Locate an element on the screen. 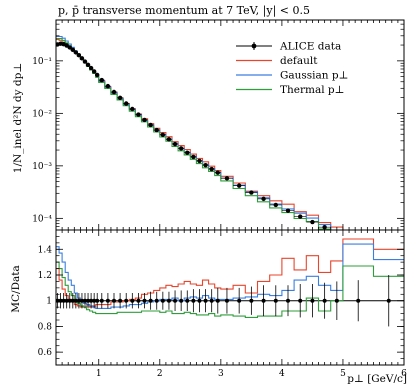 Image resolution: width=411 pixels, height=392 pixels. legend-entry-label: Thermal p⊥ is located at coordinates (312, 90).